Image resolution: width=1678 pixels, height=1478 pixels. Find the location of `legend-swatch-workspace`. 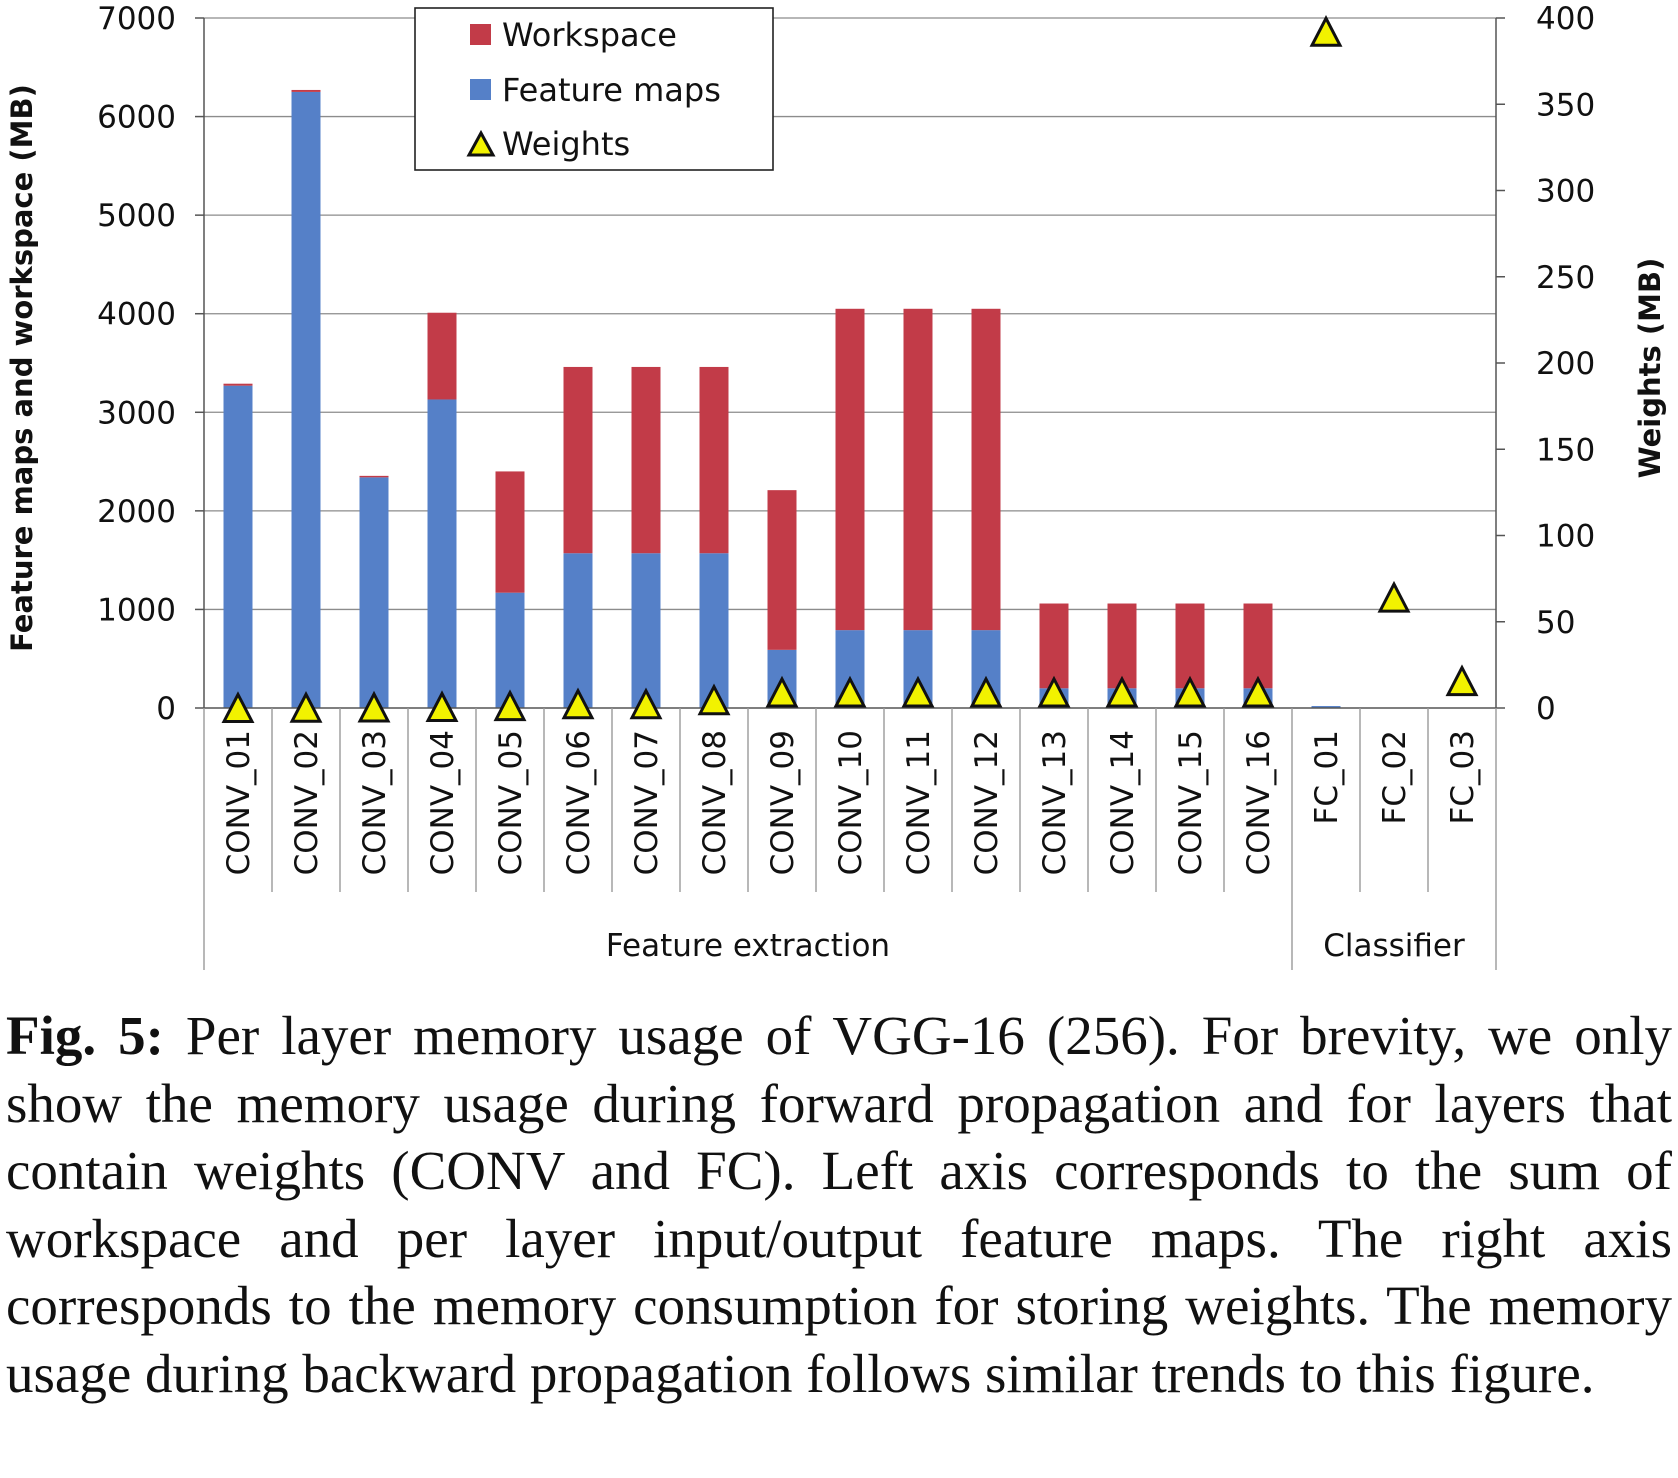

legend-swatch-workspace is located at coordinates (480, 34).